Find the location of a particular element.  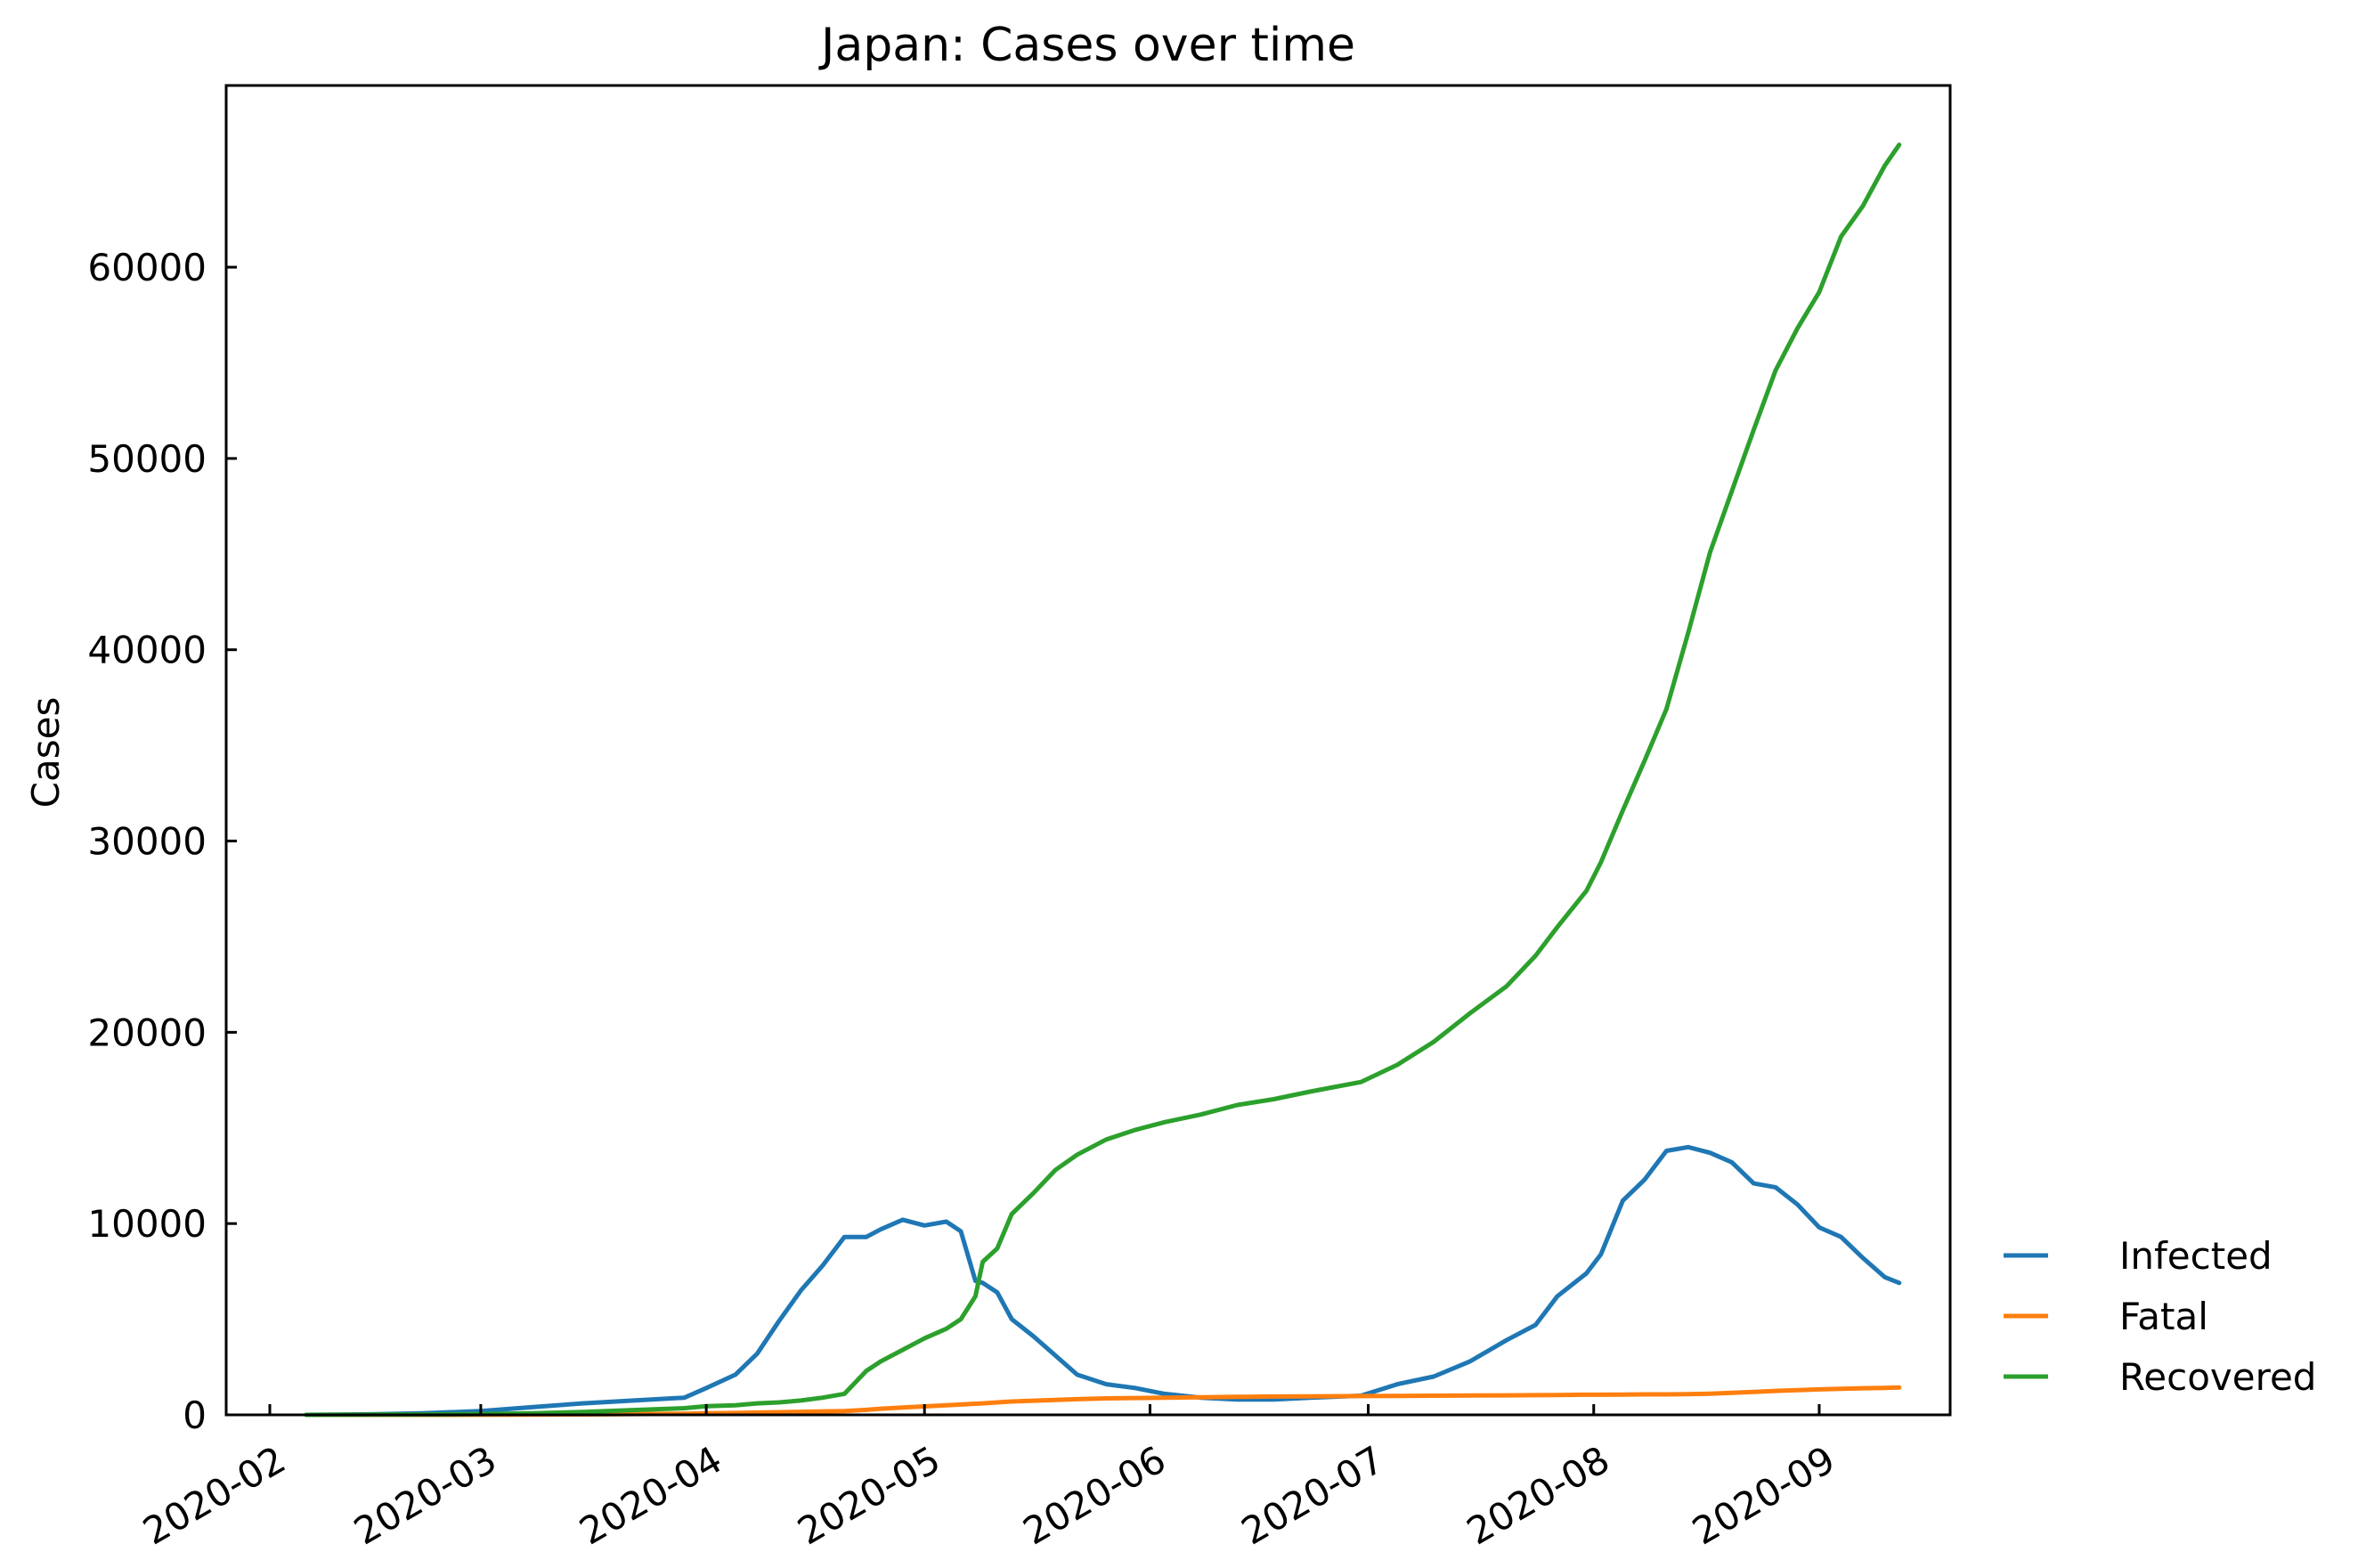

y-tick-label: 50000 is located at coordinates (147, 459).